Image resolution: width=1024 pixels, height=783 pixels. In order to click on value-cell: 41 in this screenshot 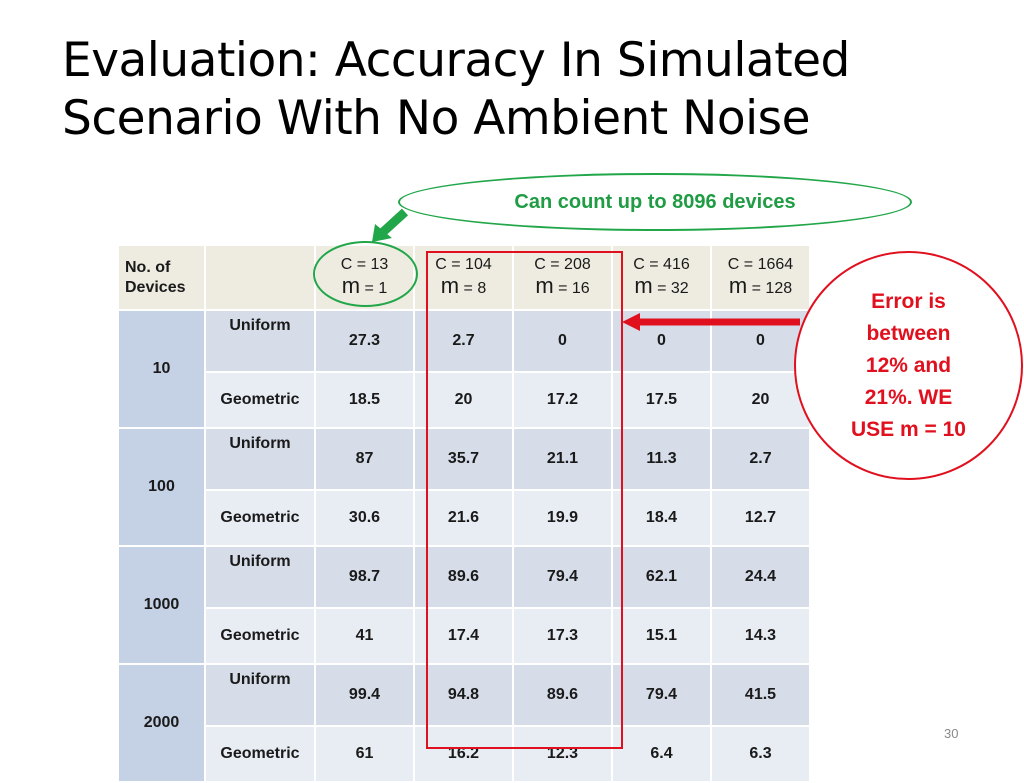, I will do `click(365, 636)`.